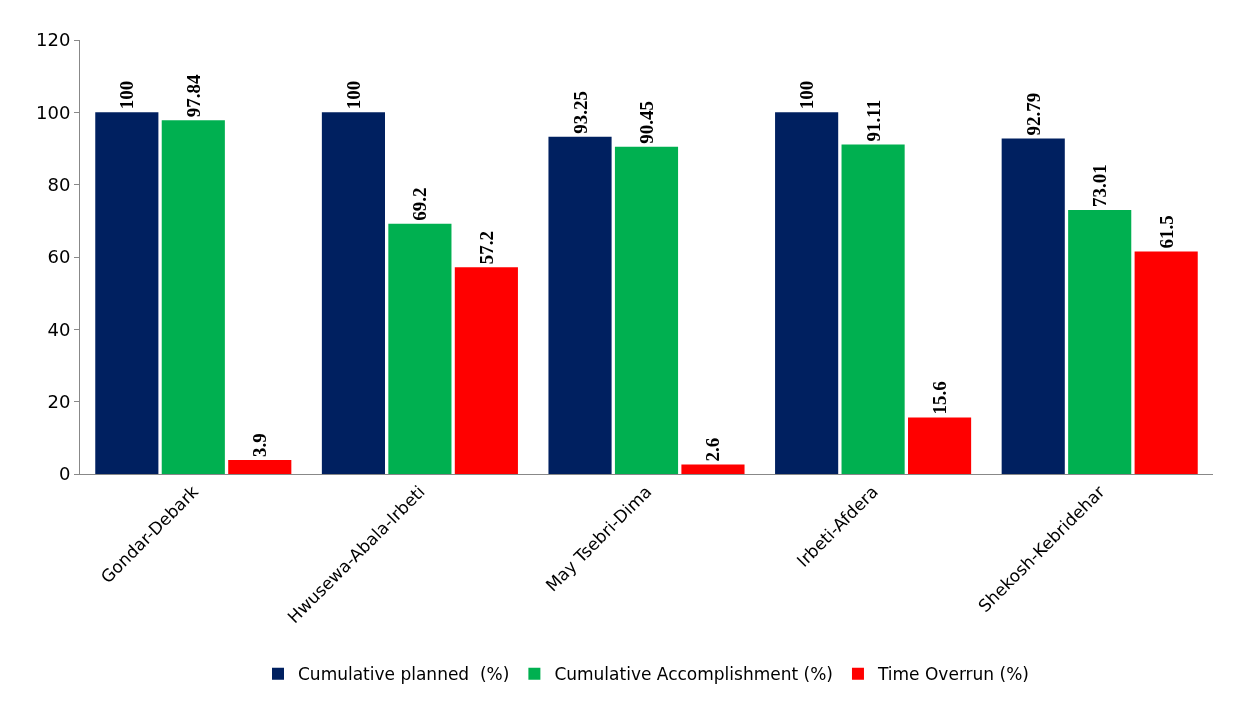  Describe the element at coordinates (53, 112) in the screenshot. I see `y-tick-label: 100` at that location.